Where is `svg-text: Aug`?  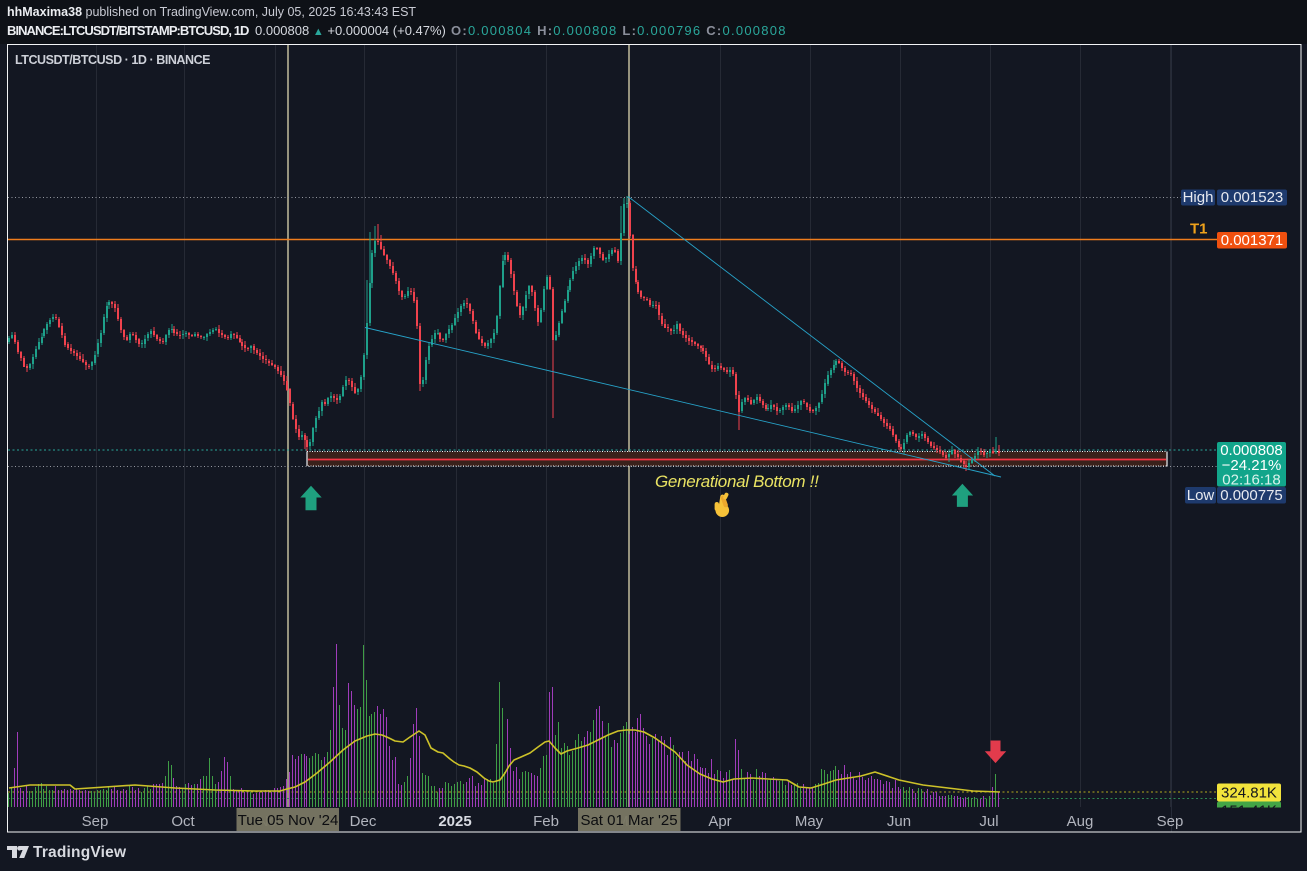
svg-text: Aug is located at coordinates (1080, 821).